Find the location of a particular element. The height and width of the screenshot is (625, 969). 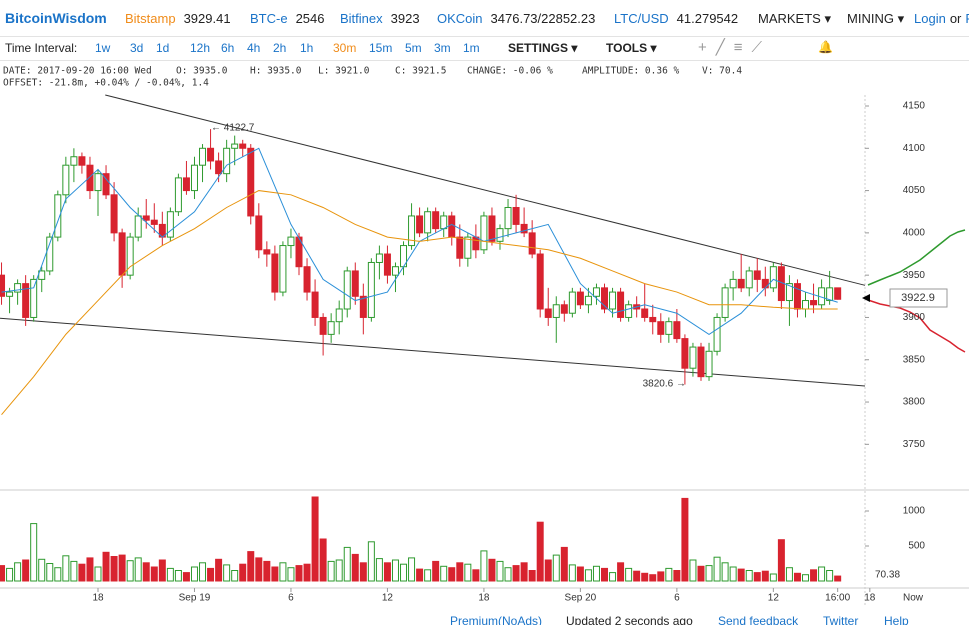

register: R is located at coordinates (967, 18).